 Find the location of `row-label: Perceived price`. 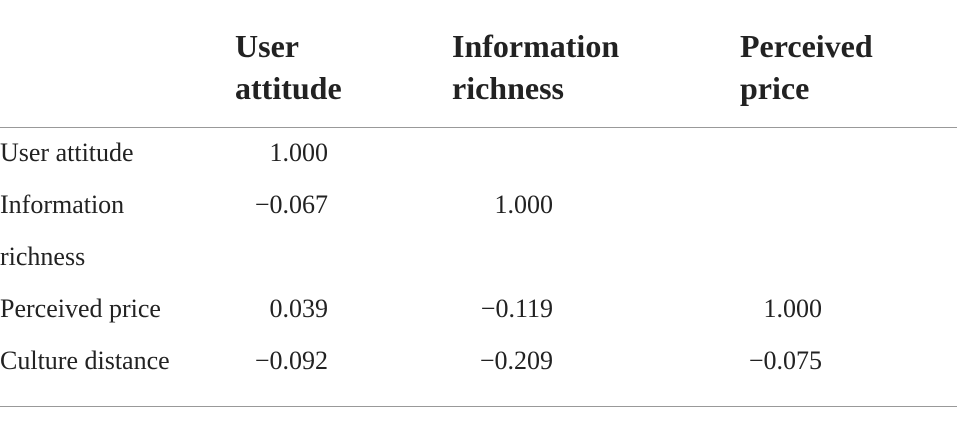

row-label: Perceived price is located at coordinates (80, 308).